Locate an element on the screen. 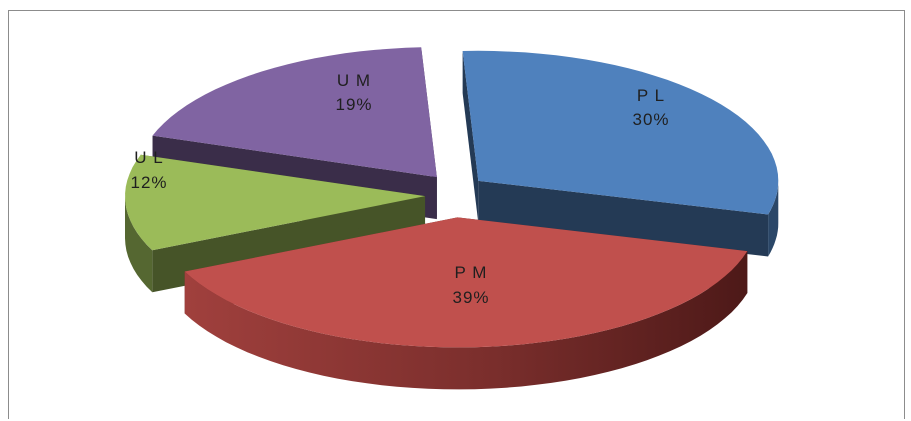  slice-label-pl-percent: 30% is located at coordinates (650, 119).